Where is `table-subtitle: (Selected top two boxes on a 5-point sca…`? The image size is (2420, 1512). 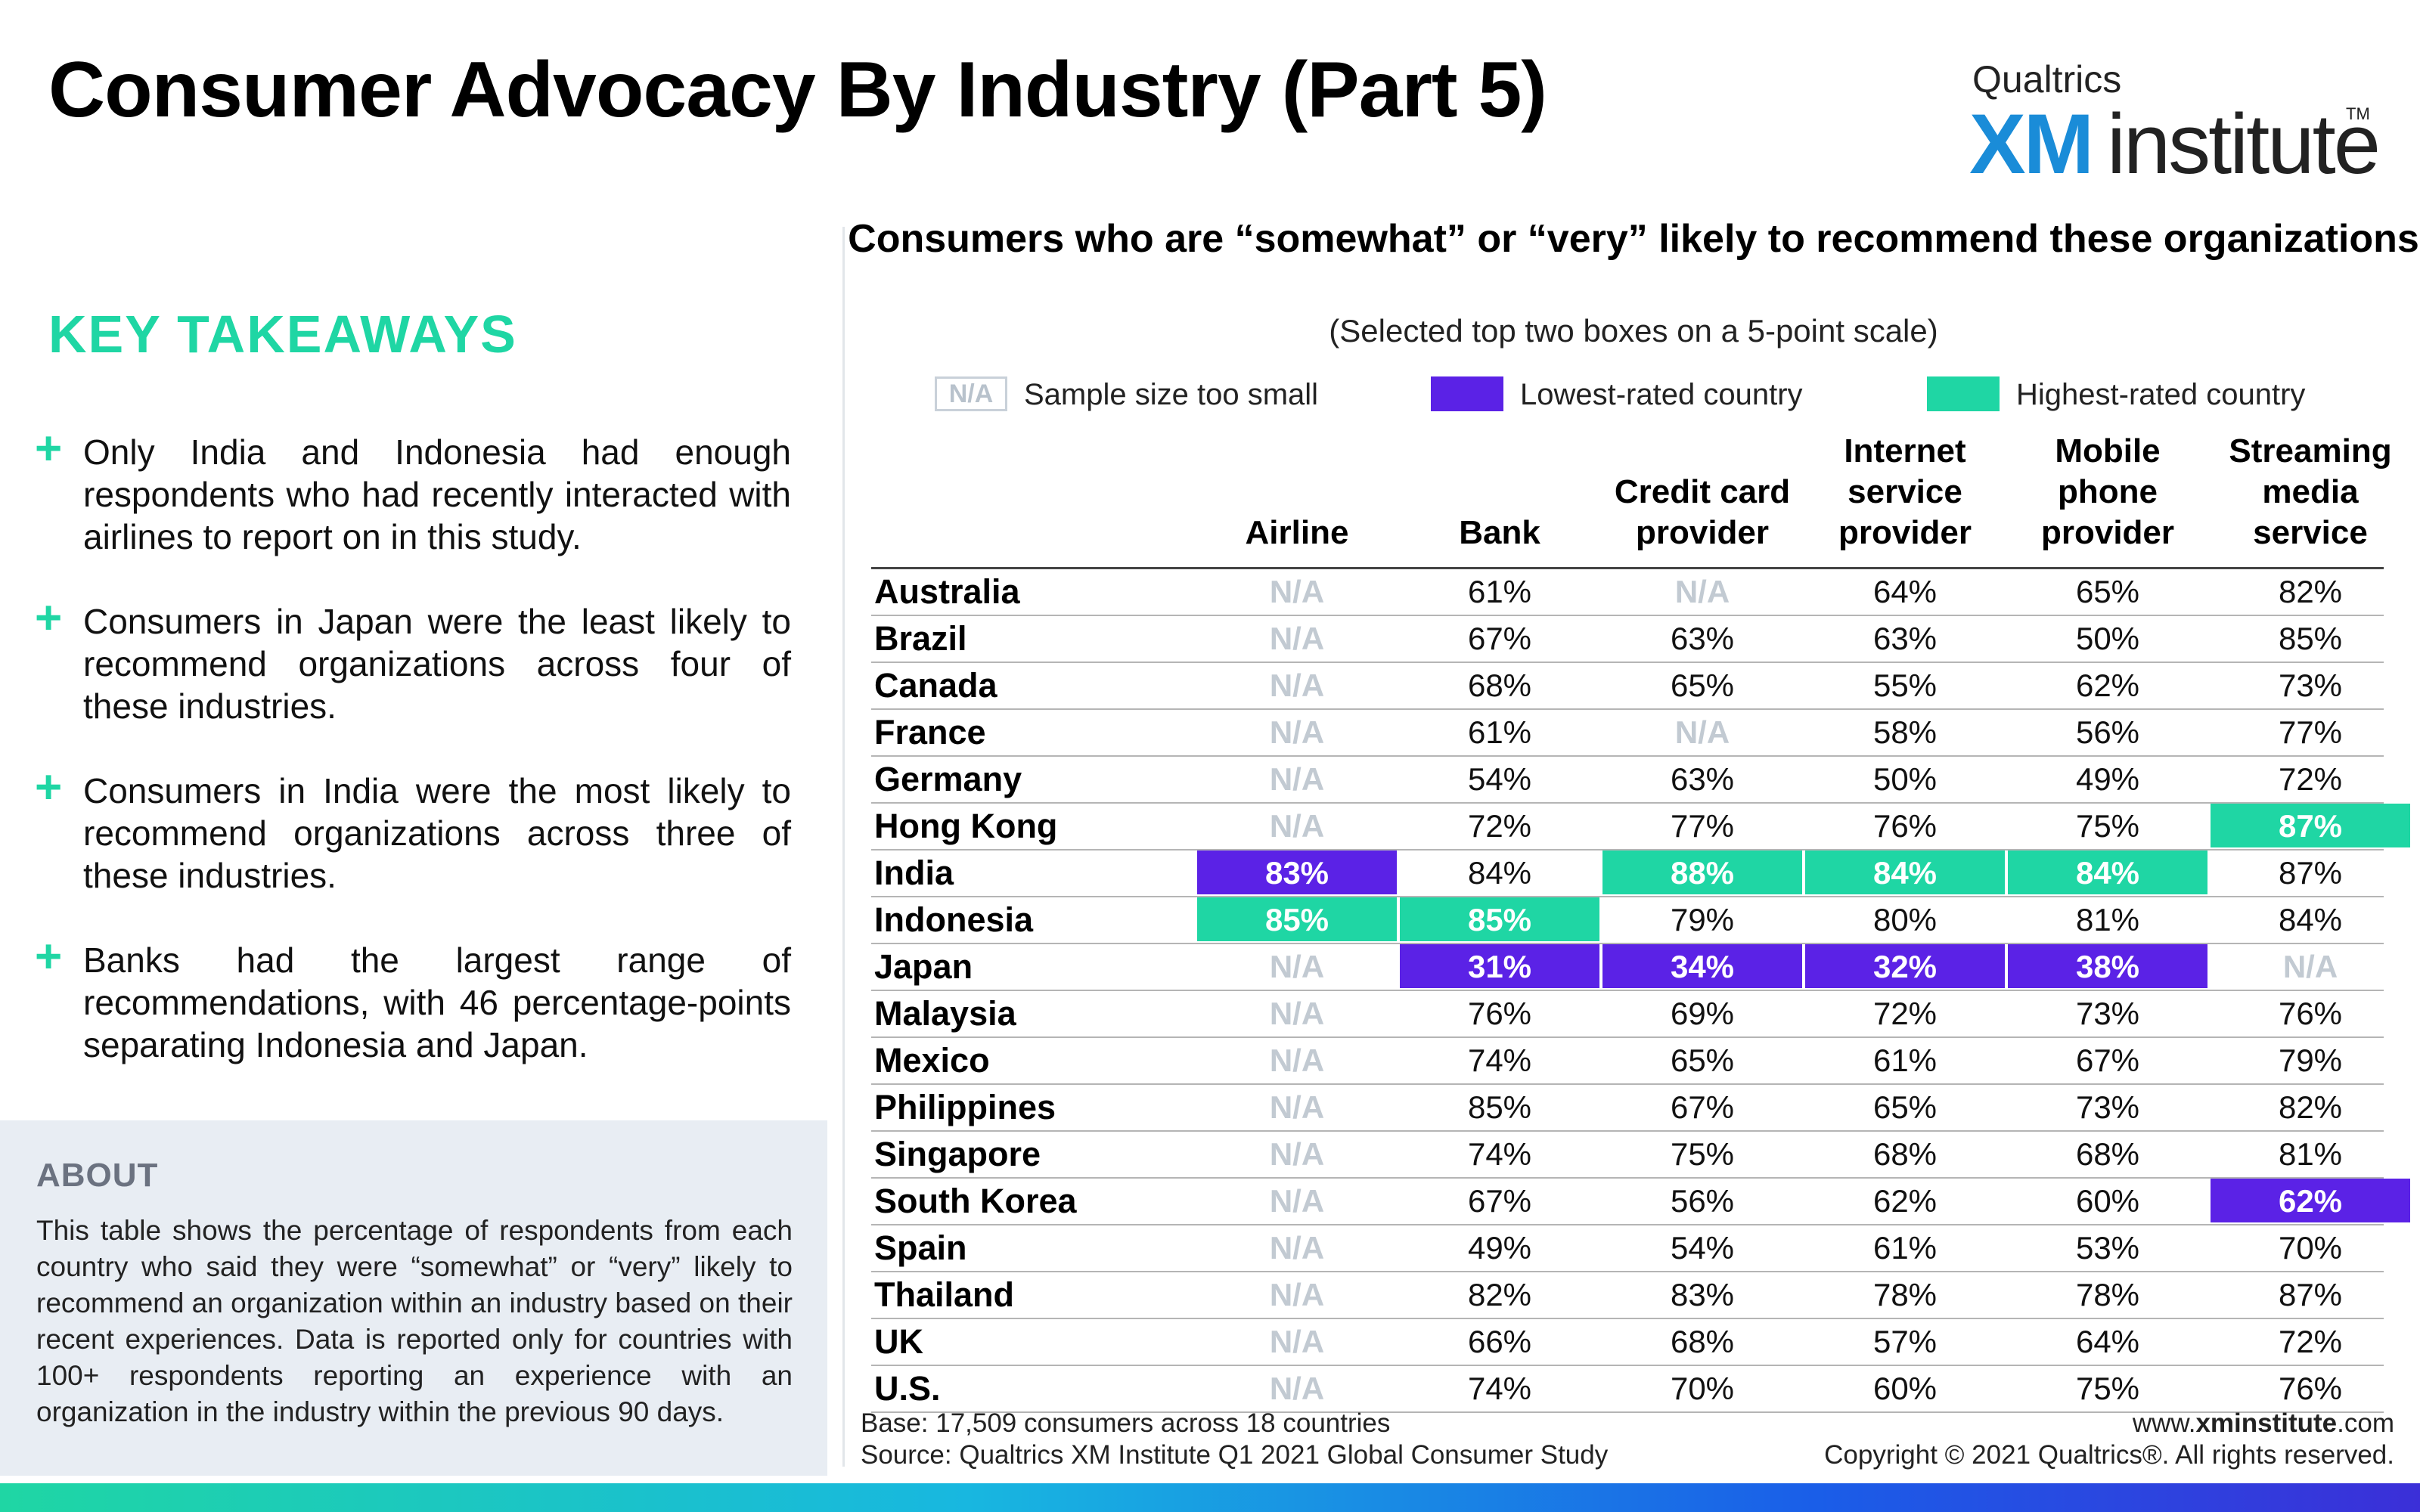 table-subtitle: (Selected top two boxes on a 5-point sca… is located at coordinates (1633, 331).